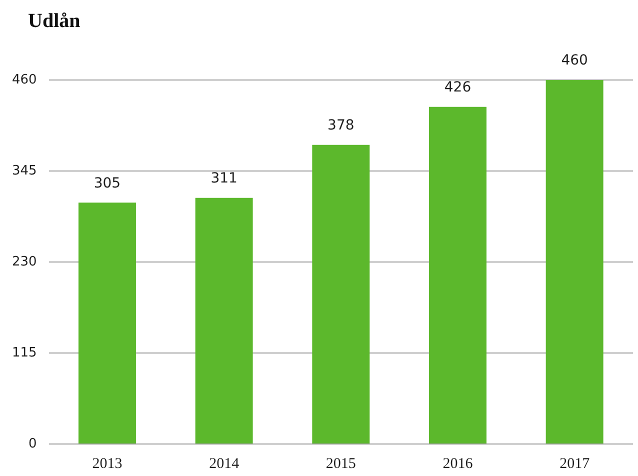  Describe the element at coordinates (24, 80) in the screenshot. I see `y-tick-label: 460` at that location.